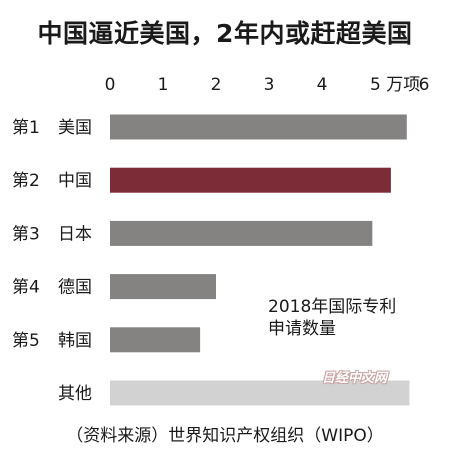 This screenshot has width=450, height=450. Describe the element at coordinates (75, 341) in the screenshot. I see `category-name-5: 韩国` at that location.